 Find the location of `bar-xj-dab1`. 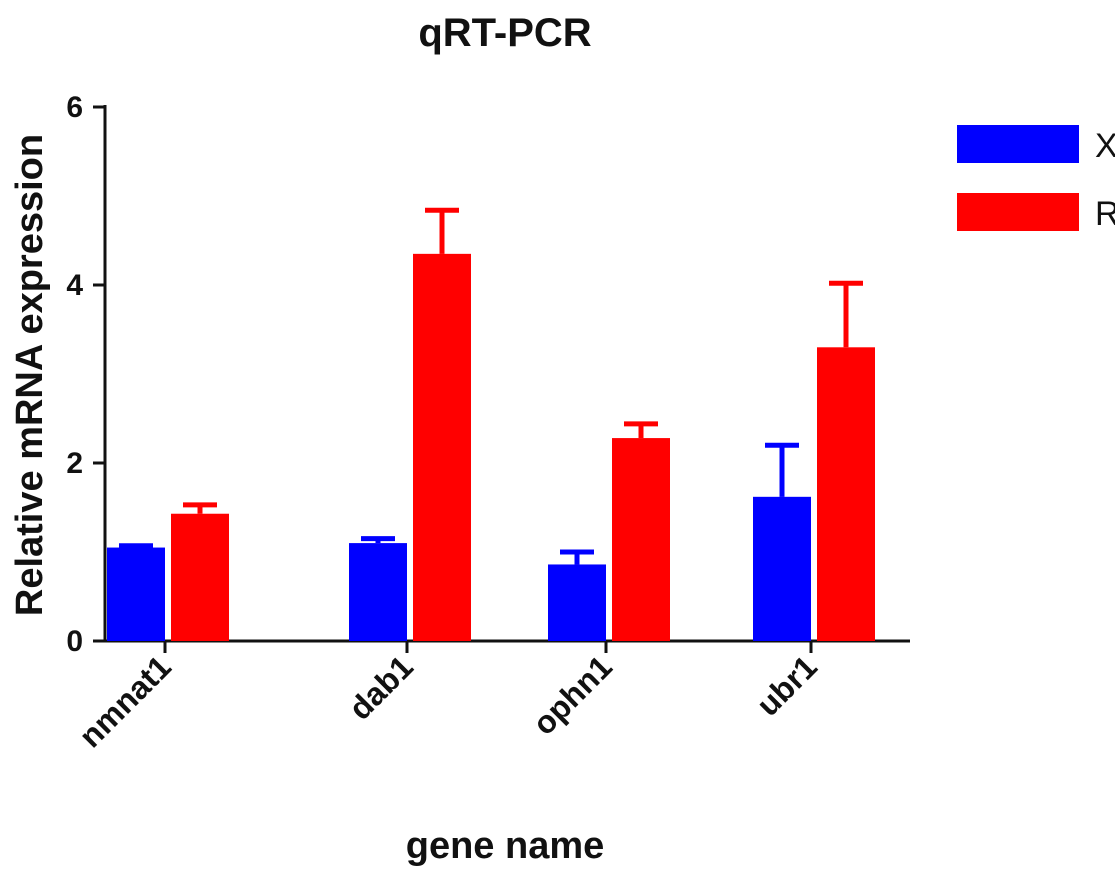

bar-xj-dab1 is located at coordinates (378, 592).